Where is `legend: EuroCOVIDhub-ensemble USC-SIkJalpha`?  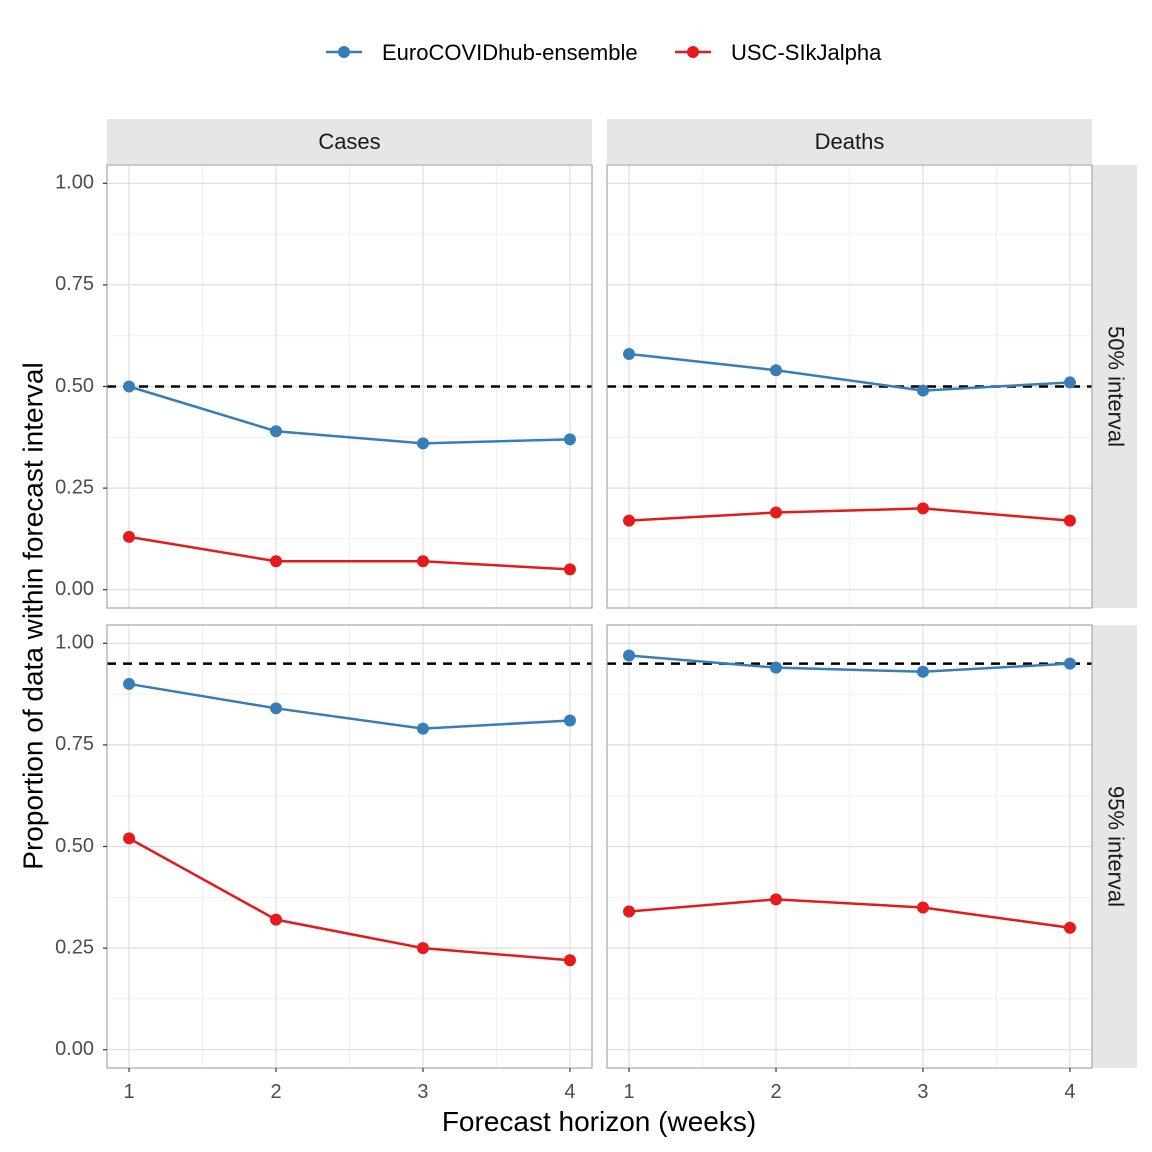
legend: EuroCOVIDhub-ensemble USC-SIkJalpha is located at coordinates (604, 52).